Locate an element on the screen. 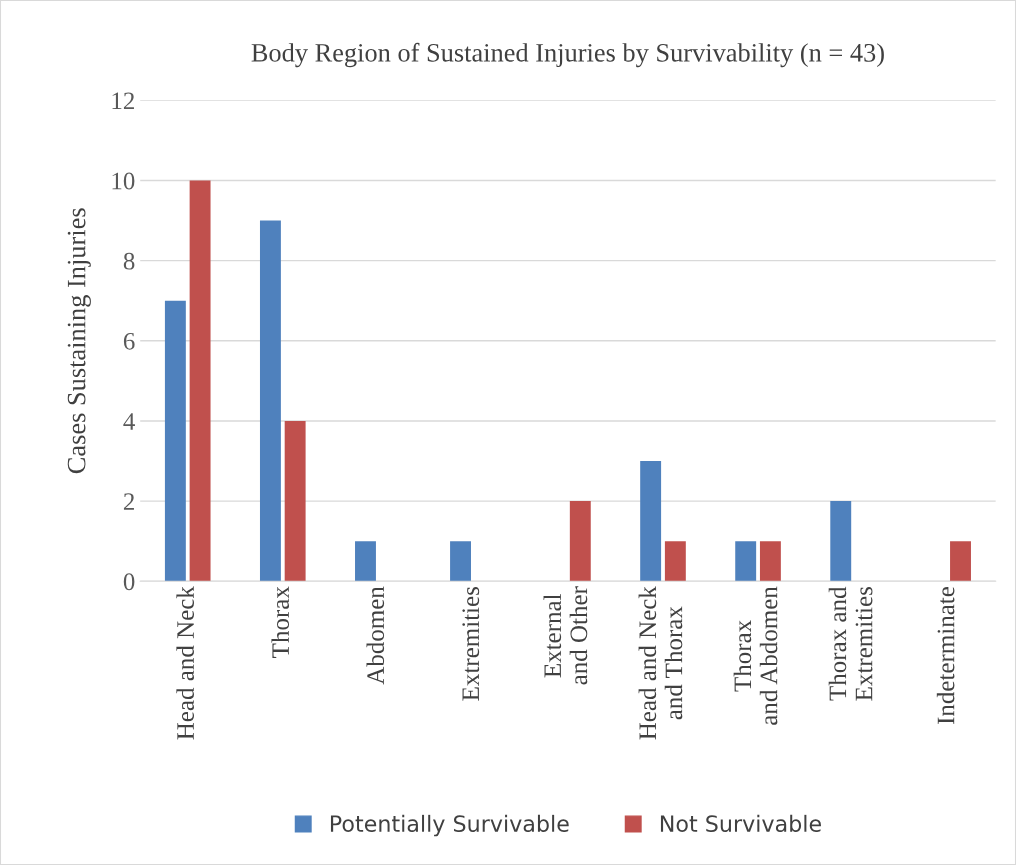  x-tick-label: Thorax is located at coordinates (280, 622).